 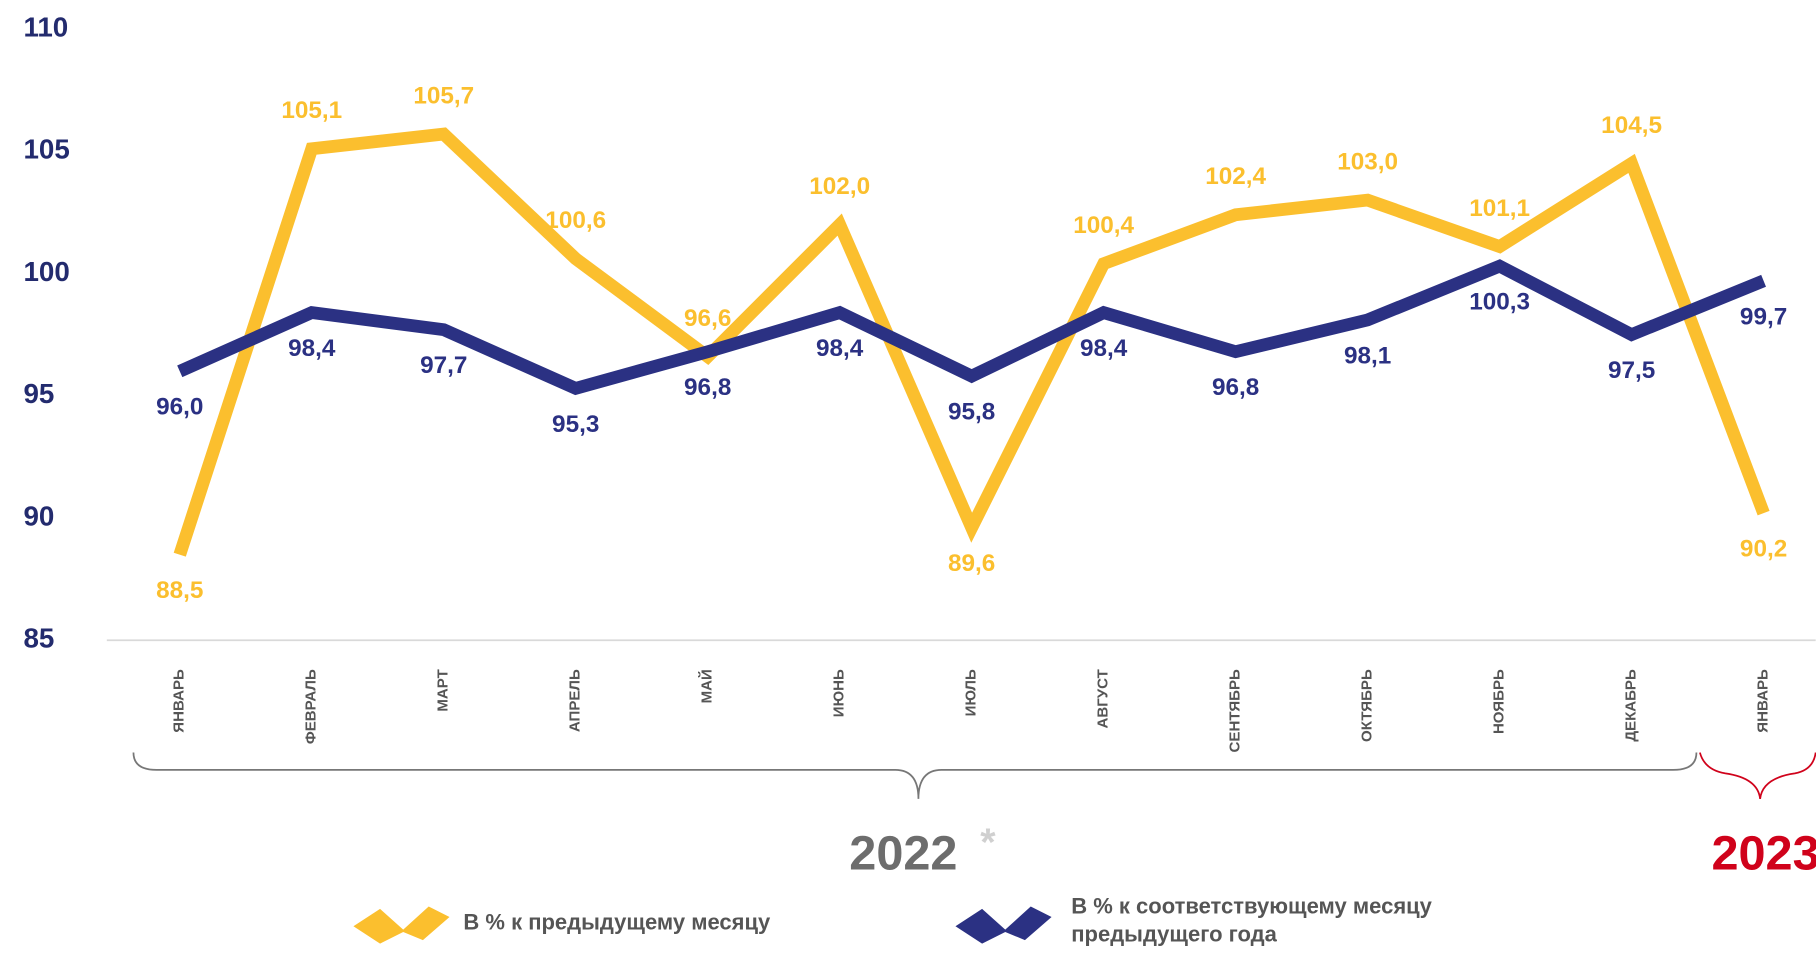 I want to click on data-label: 96,6, so click(x=707, y=318).